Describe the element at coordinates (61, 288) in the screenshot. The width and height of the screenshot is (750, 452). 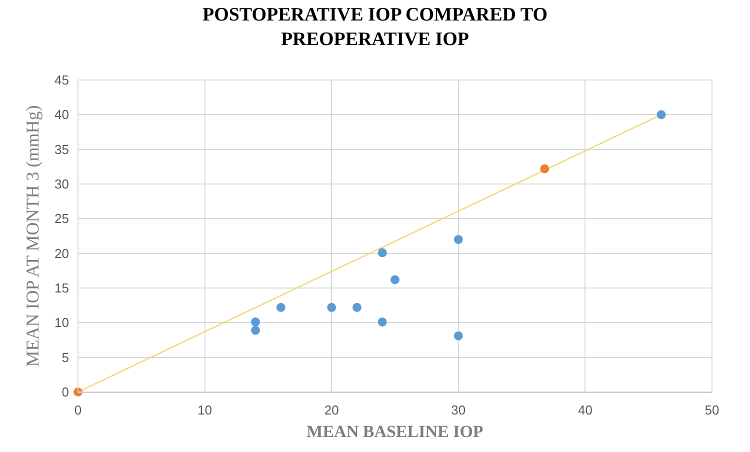
I see `y-tick-label: 15` at that location.